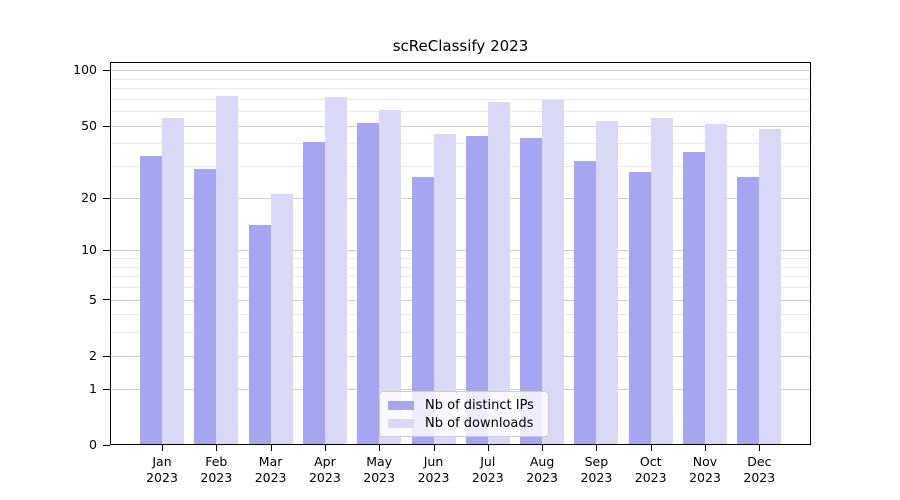 The width and height of the screenshot is (900, 500). I want to click on x-tick-dec, so click(760, 448).